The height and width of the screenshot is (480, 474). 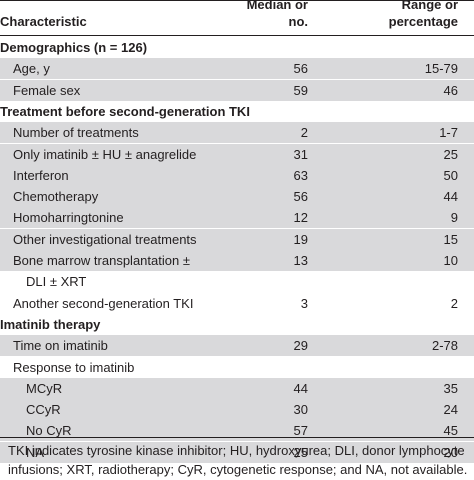 I want to click on median-value: 2, so click(x=304, y=133).